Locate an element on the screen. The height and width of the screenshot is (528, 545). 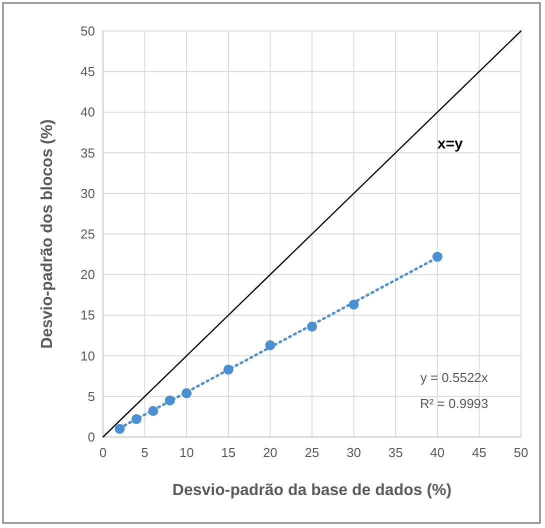
y-tick-label: 20 is located at coordinates (87, 274).